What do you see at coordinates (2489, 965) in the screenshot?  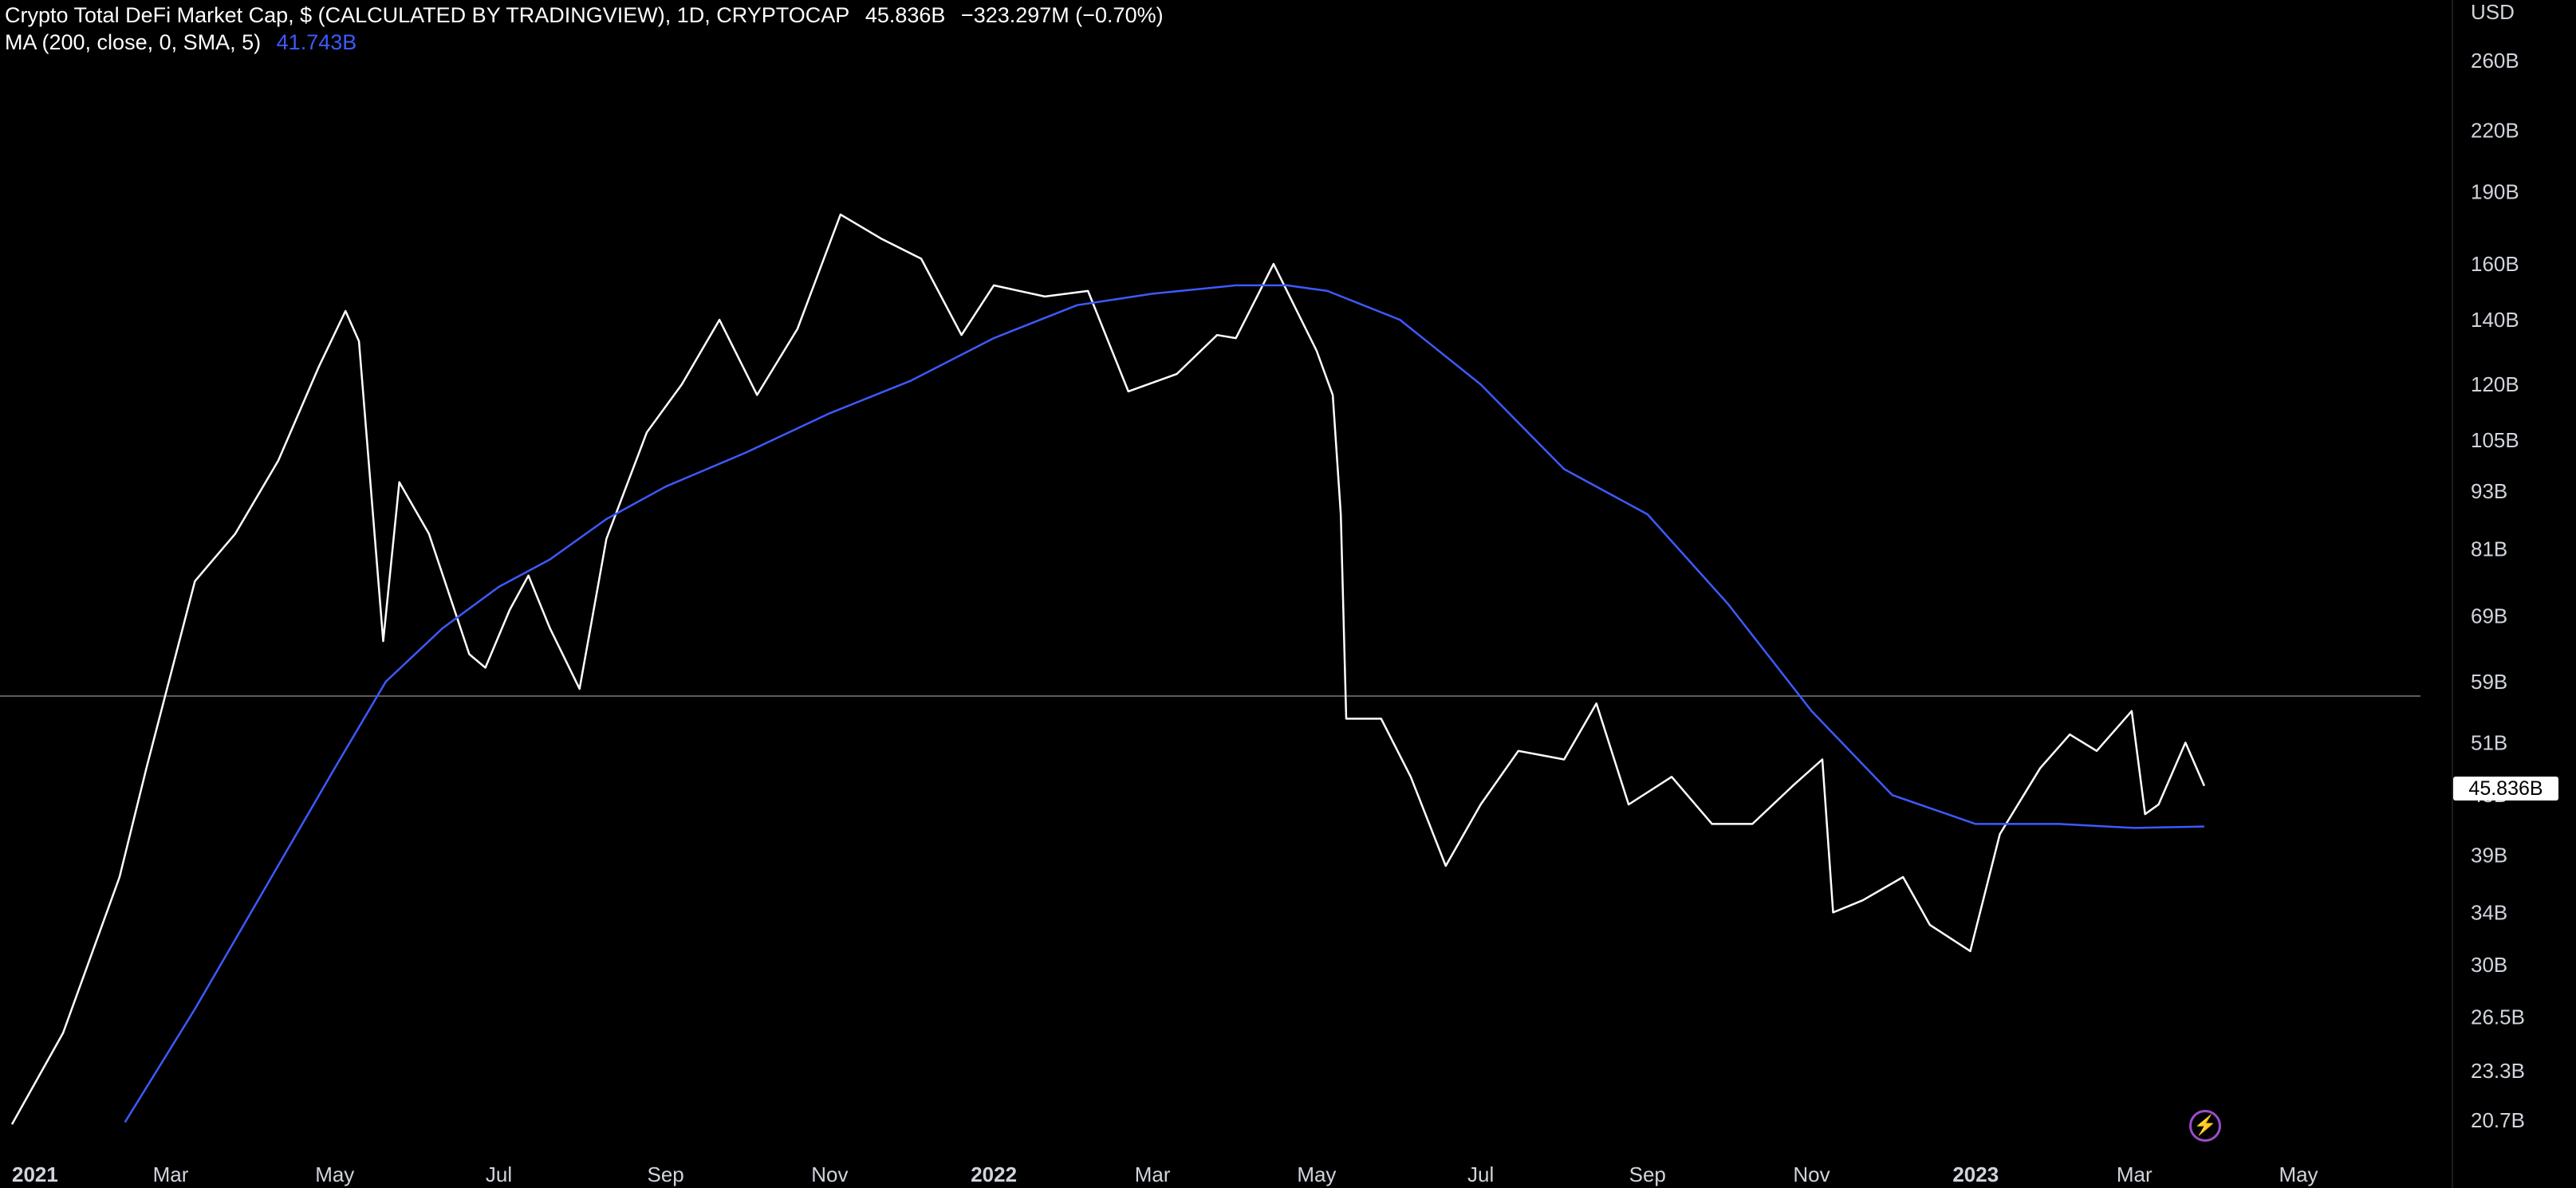 I see `y-tick-label: 30B` at bounding box center [2489, 965].